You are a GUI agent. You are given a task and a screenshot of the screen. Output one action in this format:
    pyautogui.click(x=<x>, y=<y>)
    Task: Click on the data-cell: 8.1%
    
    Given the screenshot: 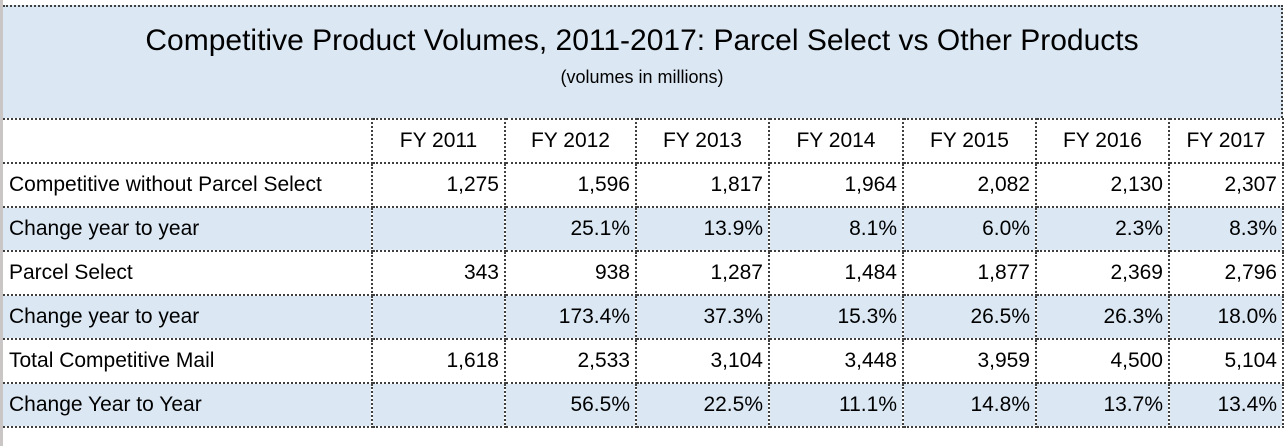 What is the action you would take?
    pyautogui.click(x=836, y=229)
    